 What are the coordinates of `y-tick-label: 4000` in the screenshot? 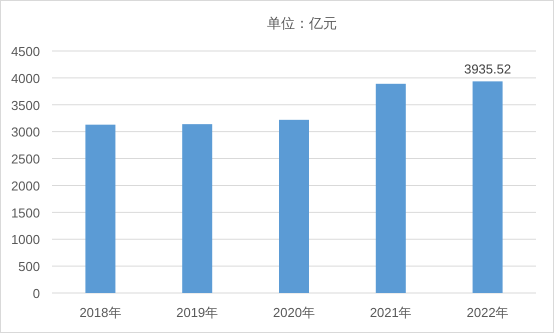 It's located at (25, 78).